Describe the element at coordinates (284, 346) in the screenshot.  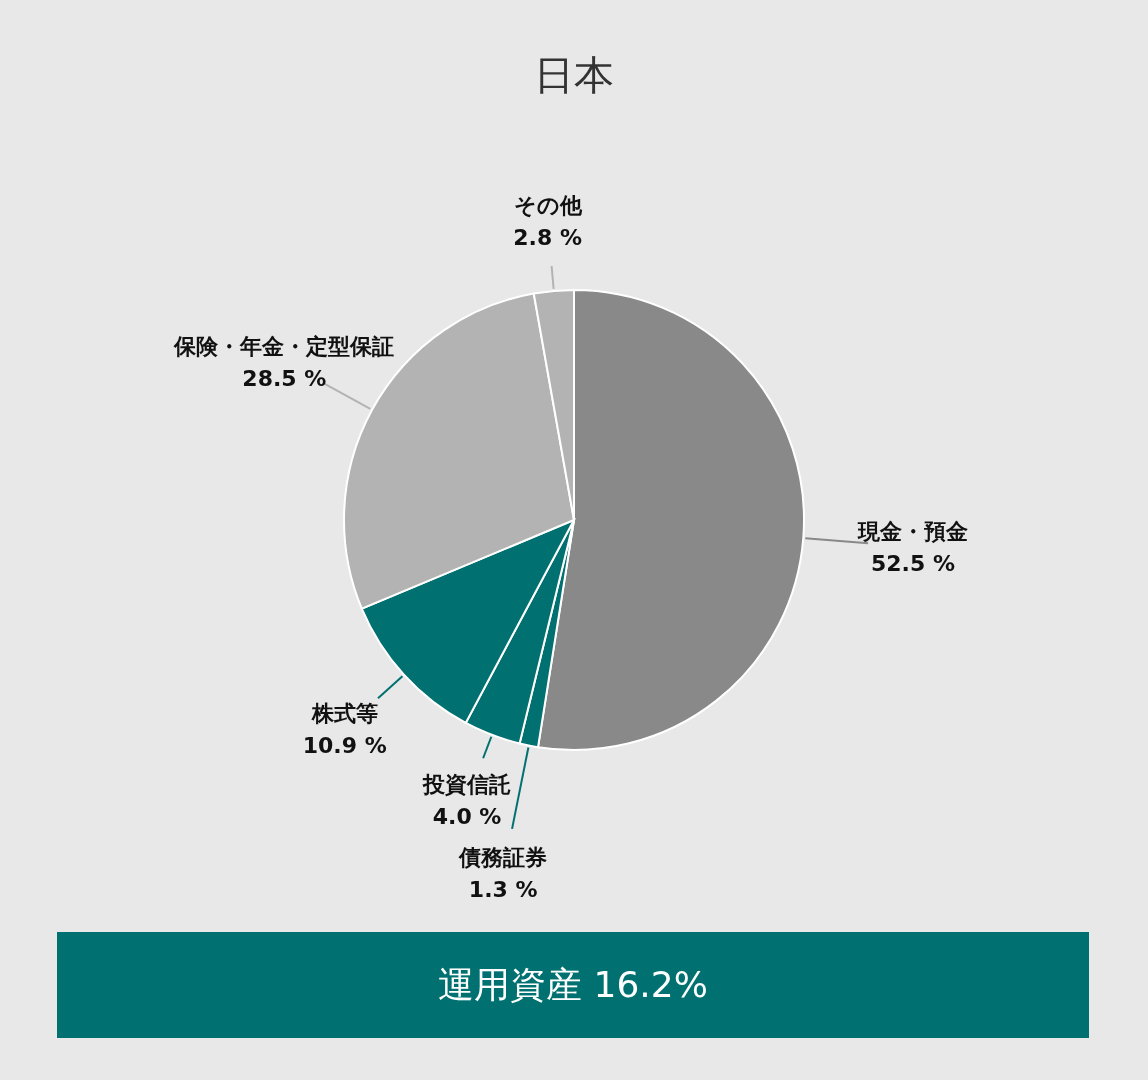
I see `slice-label: 保険・年金・定型保証` at that location.